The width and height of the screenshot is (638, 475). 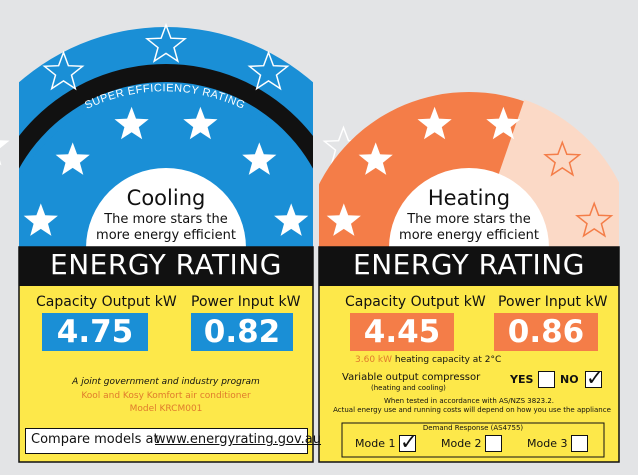 What do you see at coordinates (469, 219) in the screenshot?
I see `heating-subtitle-1: The more stars the` at bounding box center [469, 219].